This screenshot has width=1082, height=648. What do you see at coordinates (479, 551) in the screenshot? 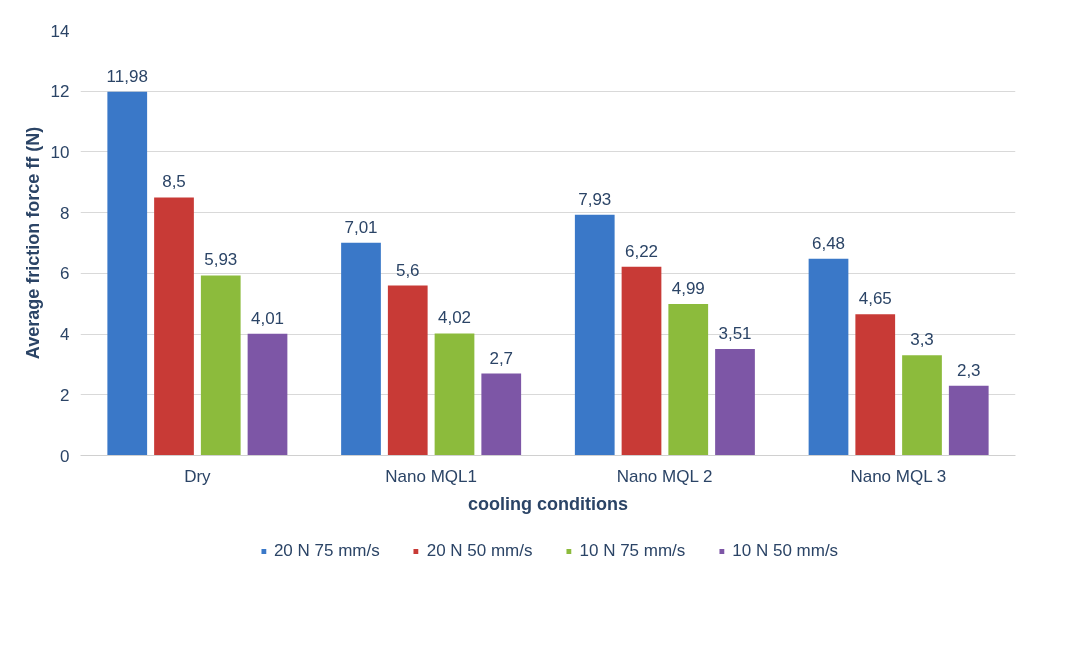
I see `legend-label: 20 N 50 mm/s` at bounding box center [479, 551].